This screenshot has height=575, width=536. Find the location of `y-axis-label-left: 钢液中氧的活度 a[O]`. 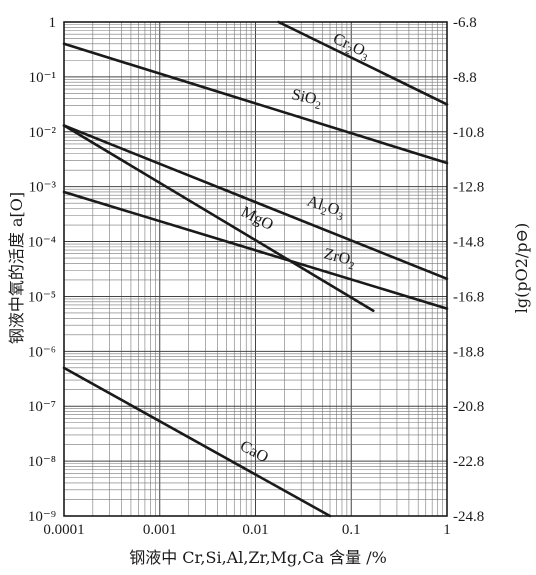

y-axis-label-left: 钢液中氧的活度 a[O] is located at coordinates (16, 268).